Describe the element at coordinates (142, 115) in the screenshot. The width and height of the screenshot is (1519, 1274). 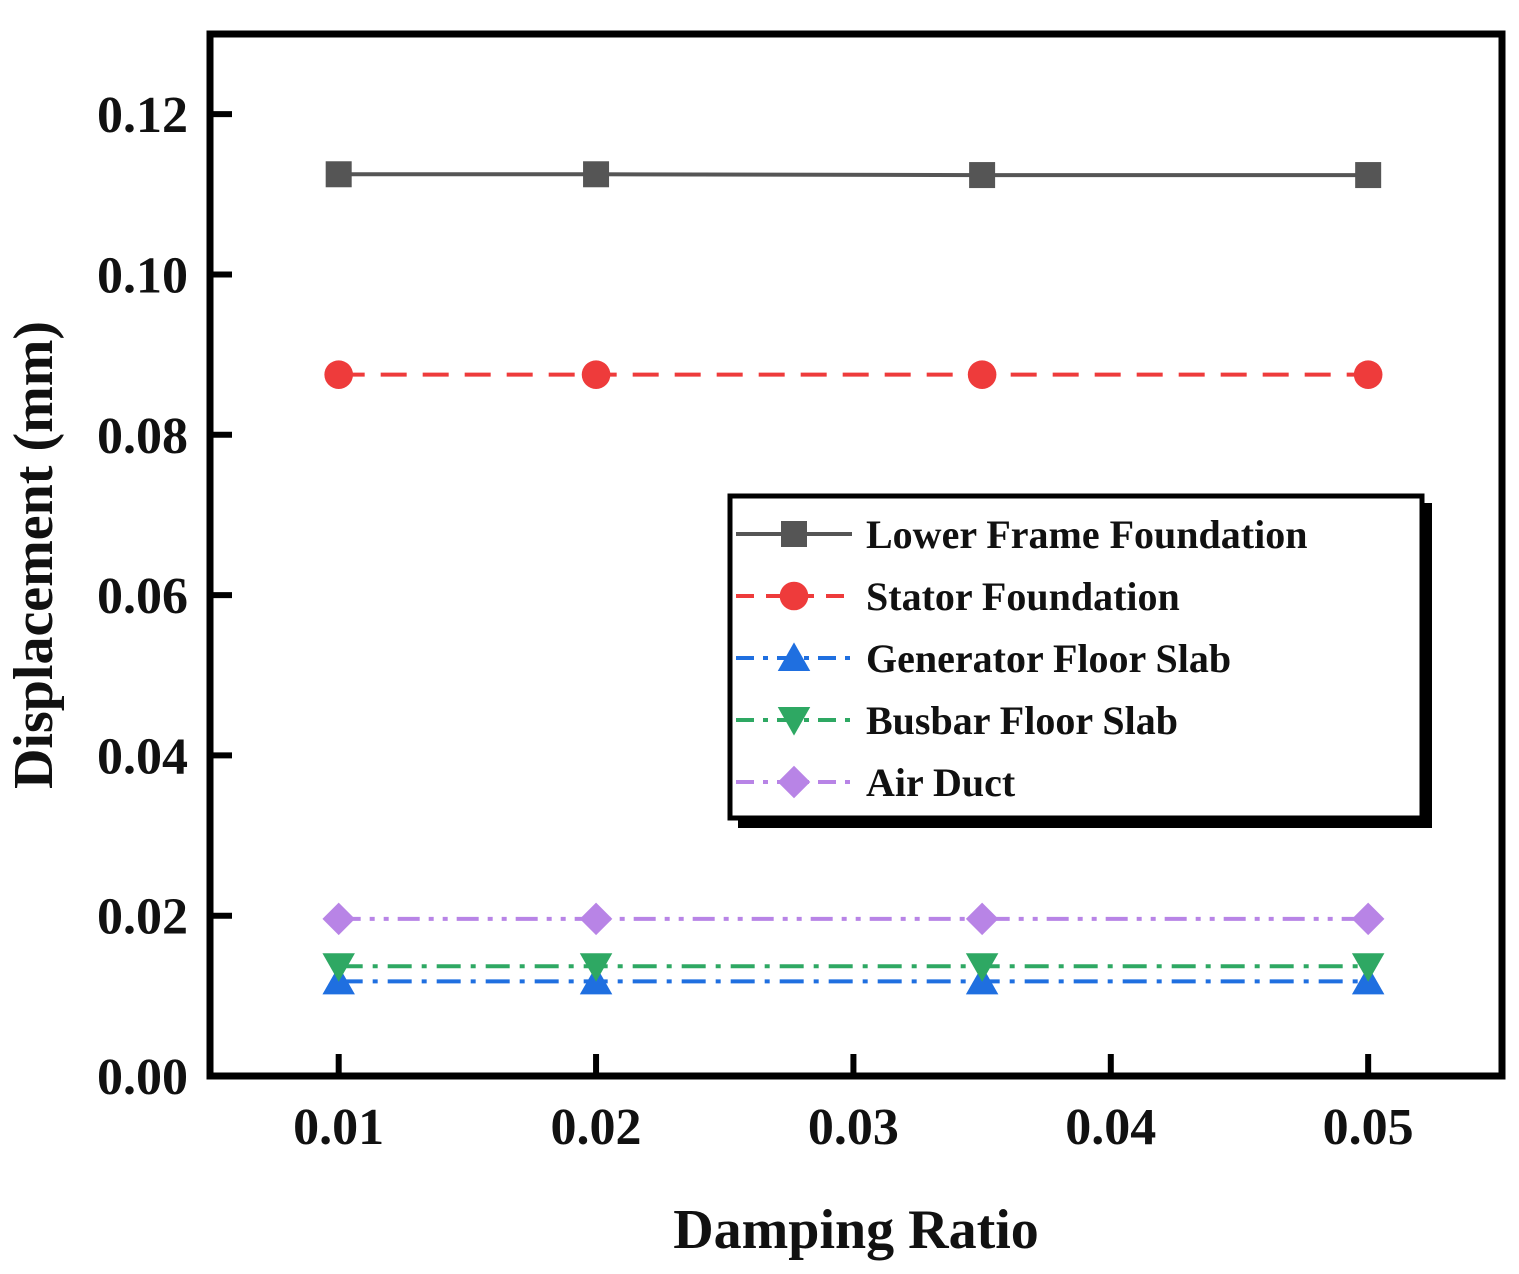
I see `y-tick-label: 0.12` at that location.